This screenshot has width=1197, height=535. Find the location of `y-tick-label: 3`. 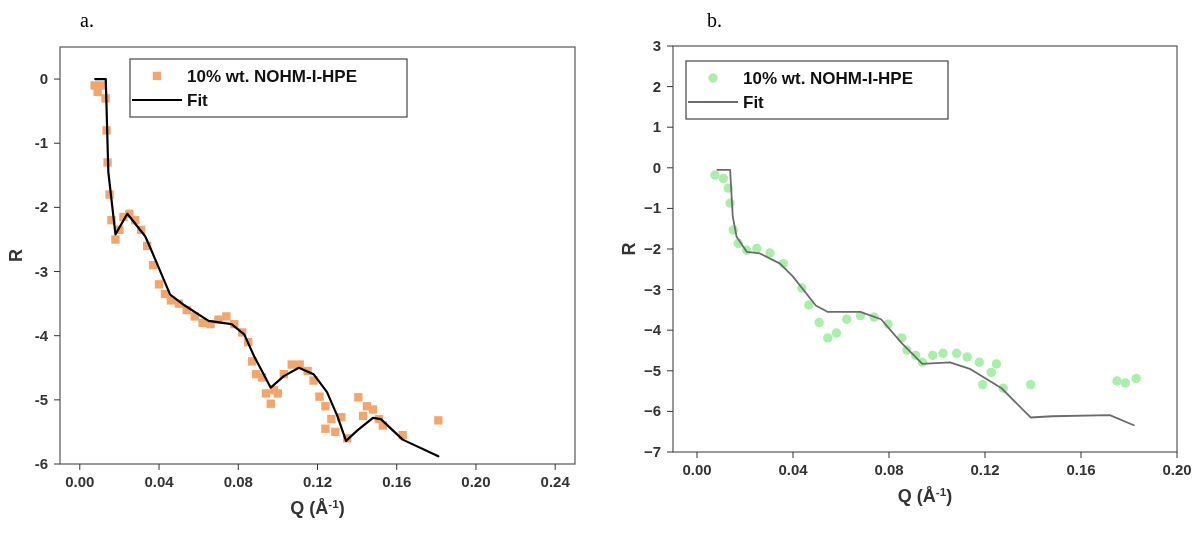

y-tick-label: 3 is located at coordinates (656, 45).